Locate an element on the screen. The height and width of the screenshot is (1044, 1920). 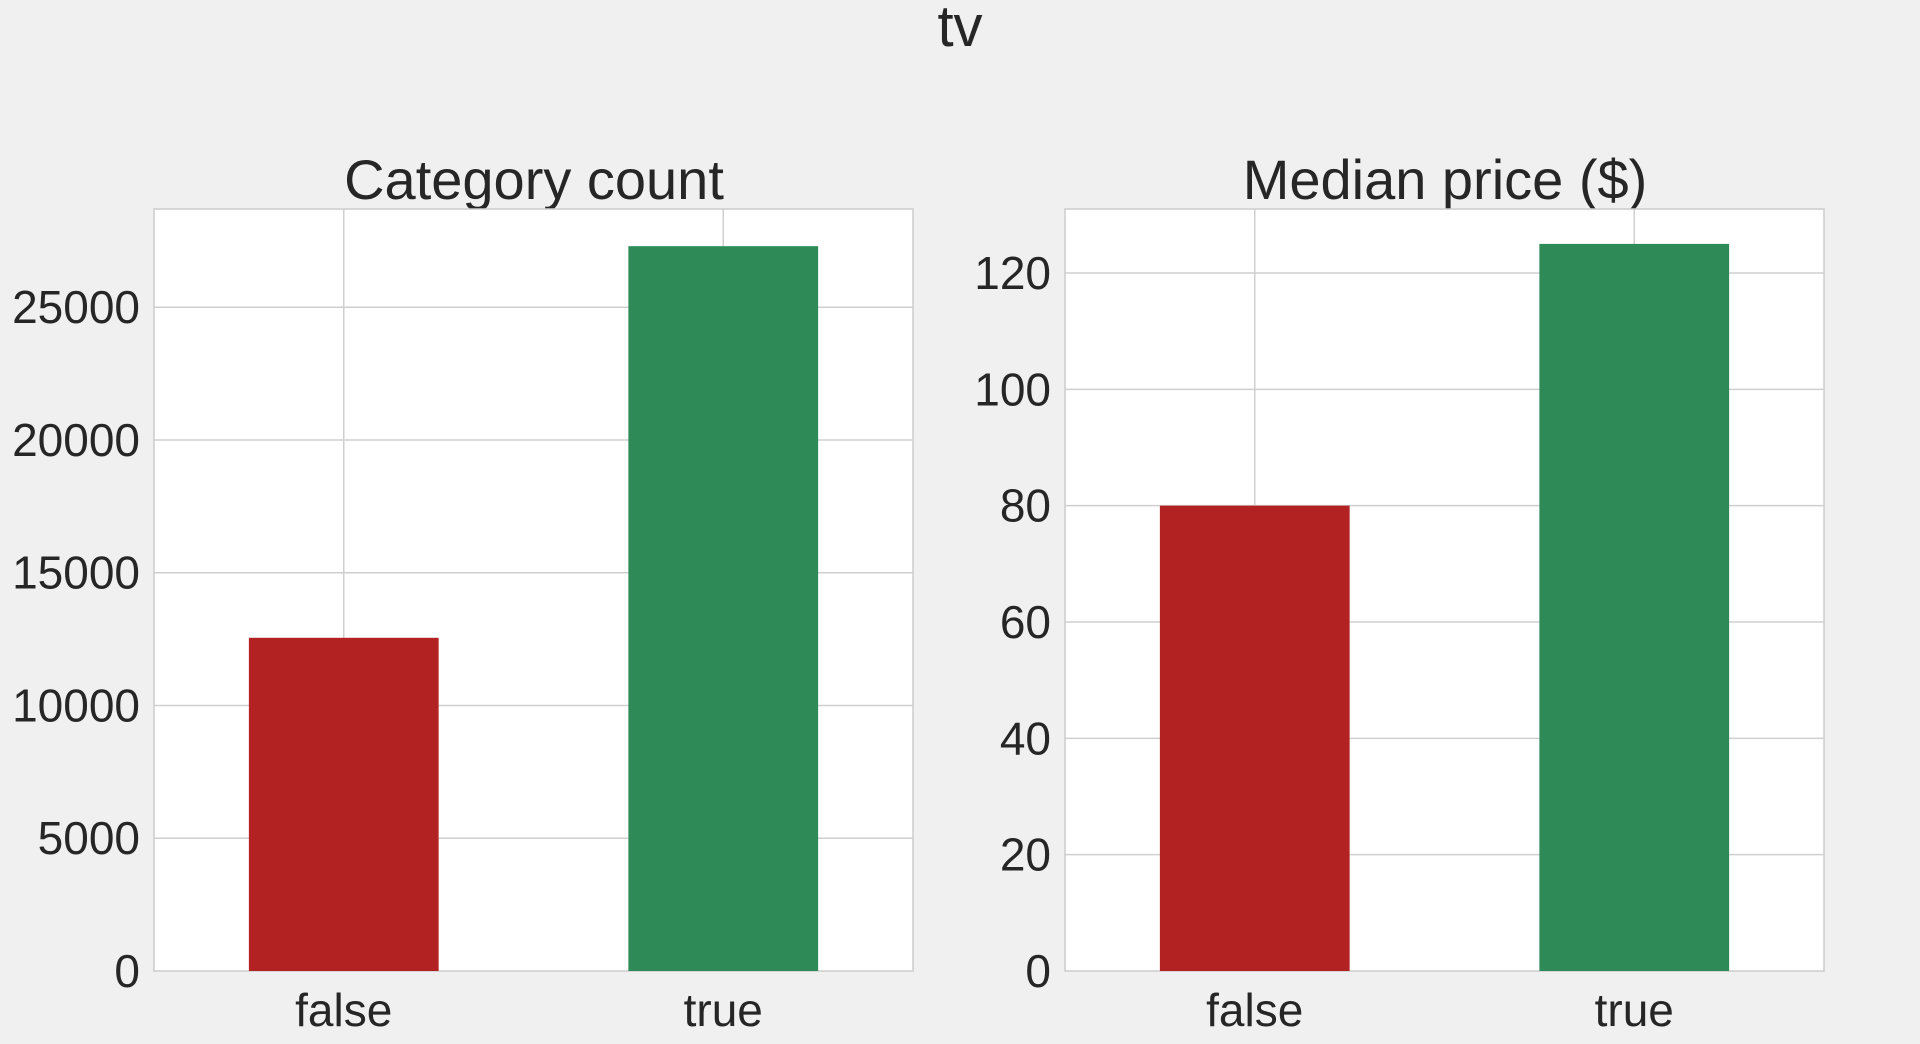
y-tick-label: 25000 is located at coordinates (76, 307).